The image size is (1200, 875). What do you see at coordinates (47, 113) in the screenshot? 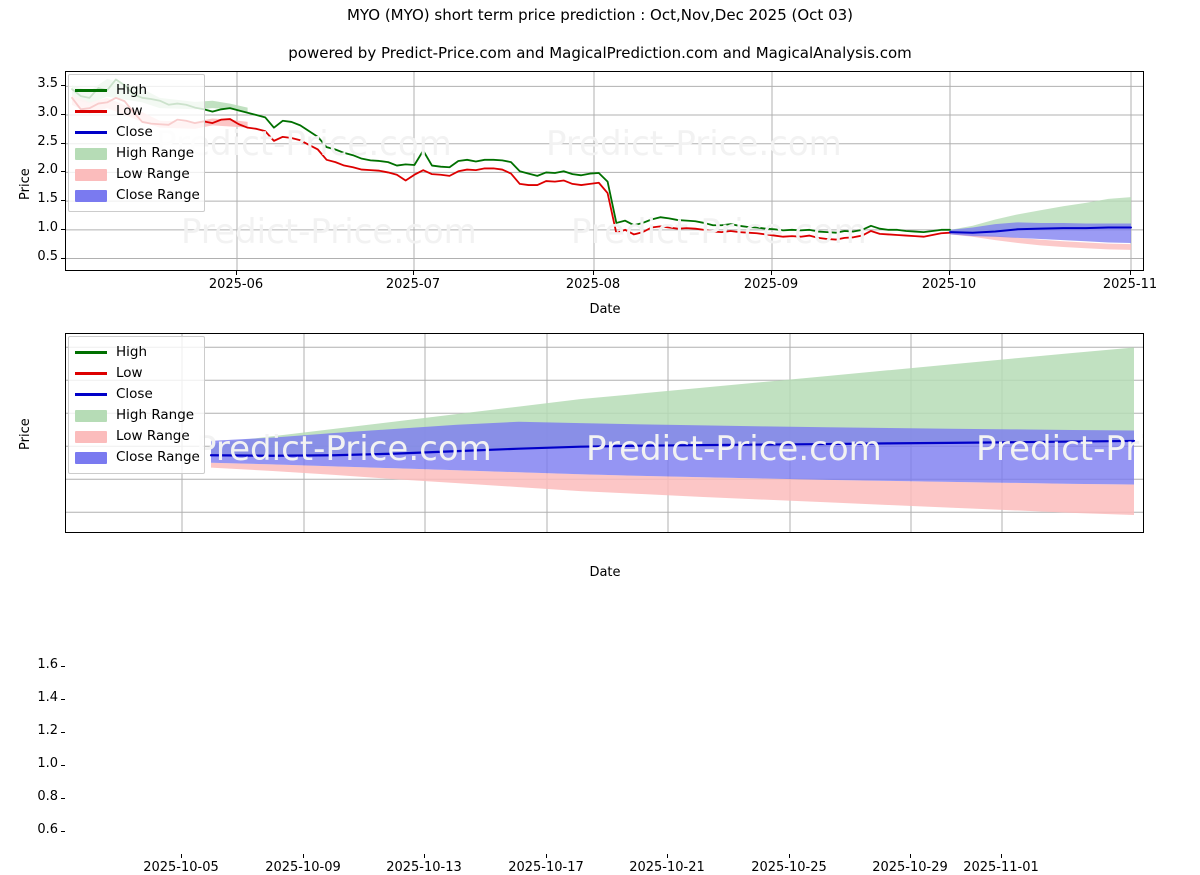
I see `overview-y-tick-label: 3.0` at bounding box center [47, 113].